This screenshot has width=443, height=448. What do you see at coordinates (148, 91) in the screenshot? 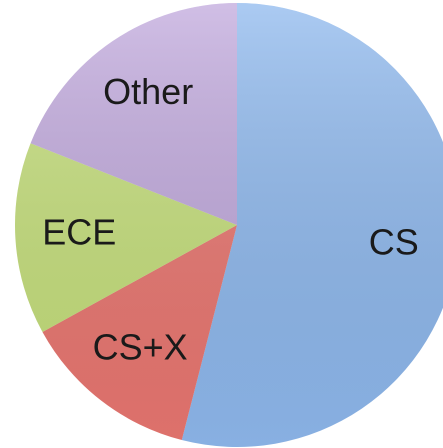
I see `slice-label: Other` at bounding box center [148, 91].